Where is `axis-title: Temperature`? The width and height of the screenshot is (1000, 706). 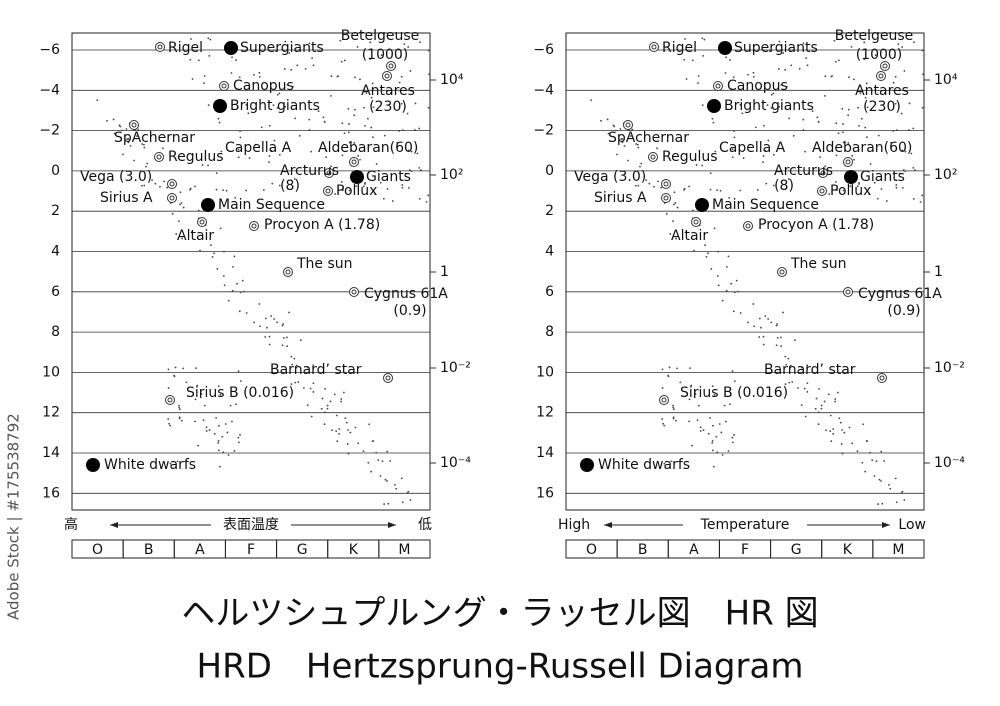
axis-title: Temperature is located at coordinates (745, 525).